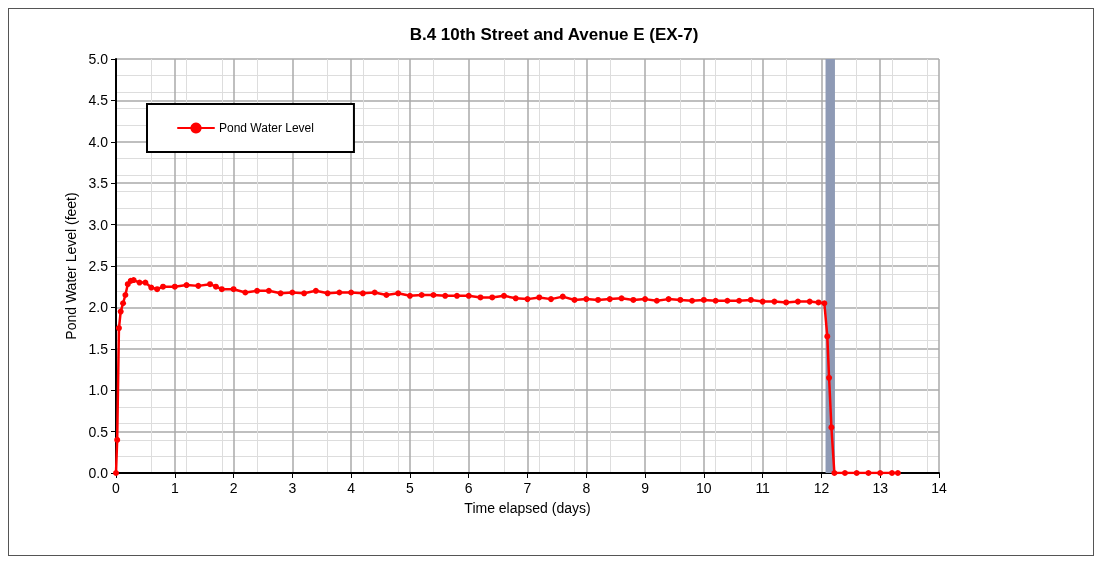  What do you see at coordinates (98, 141) in the screenshot?
I see `y-tick-label: 4.0` at bounding box center [98, 141].